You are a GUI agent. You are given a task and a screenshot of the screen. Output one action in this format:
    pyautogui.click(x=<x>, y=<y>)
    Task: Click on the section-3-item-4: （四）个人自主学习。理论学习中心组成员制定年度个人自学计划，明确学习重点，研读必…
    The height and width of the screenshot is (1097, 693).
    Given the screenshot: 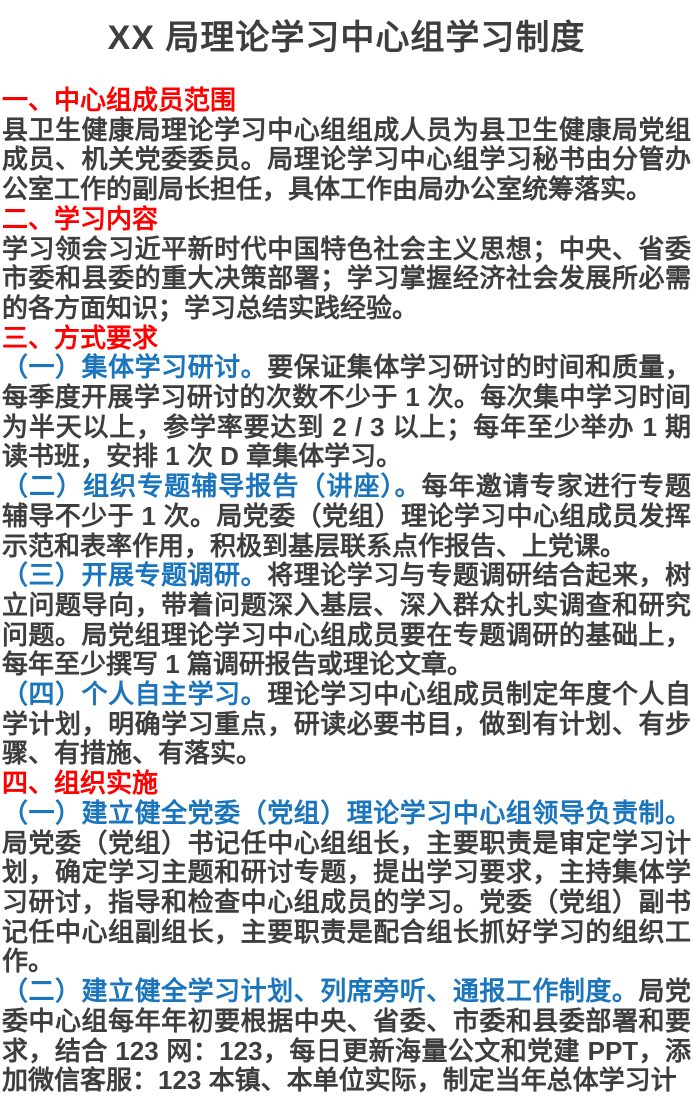 What is the action you would take?
    pyautogui.click(x=346, y=724)
    